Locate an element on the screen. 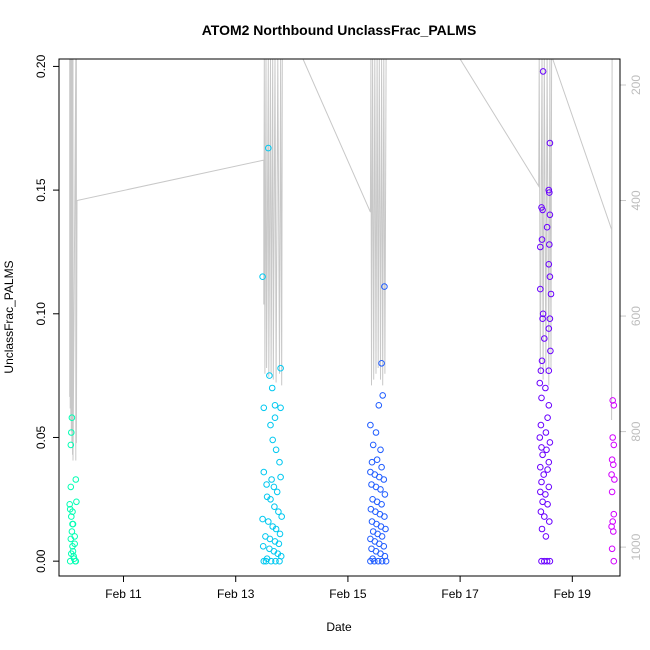 This screenshot has height=650, width=650. x-tick-label: Feb 17 is located at coordinates (460, 594).